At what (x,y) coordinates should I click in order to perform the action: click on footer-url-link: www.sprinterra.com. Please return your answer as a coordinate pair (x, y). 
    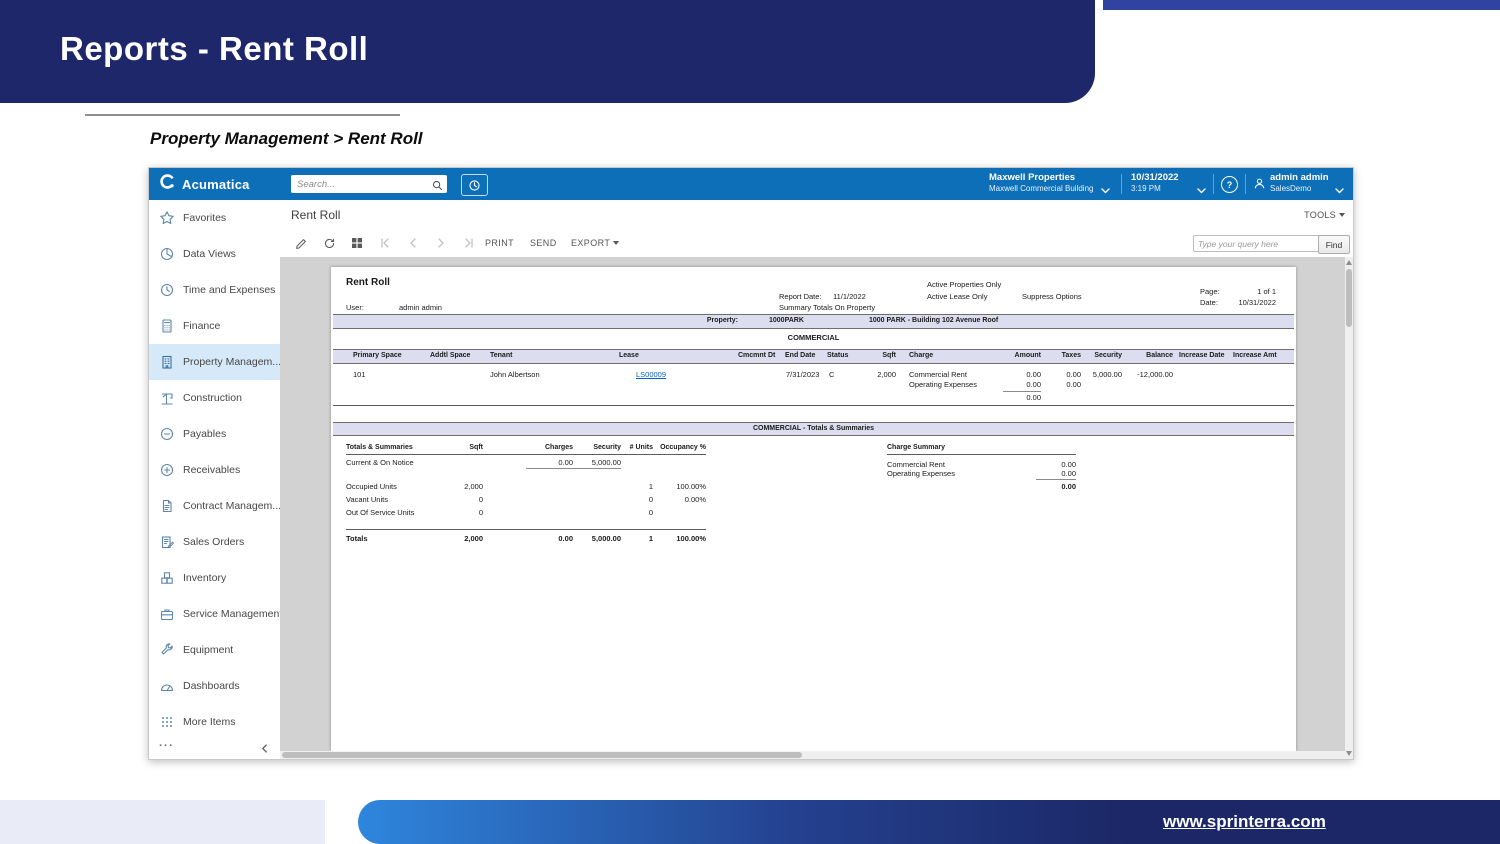
    Looking at the image, I should click on (1244, 821).